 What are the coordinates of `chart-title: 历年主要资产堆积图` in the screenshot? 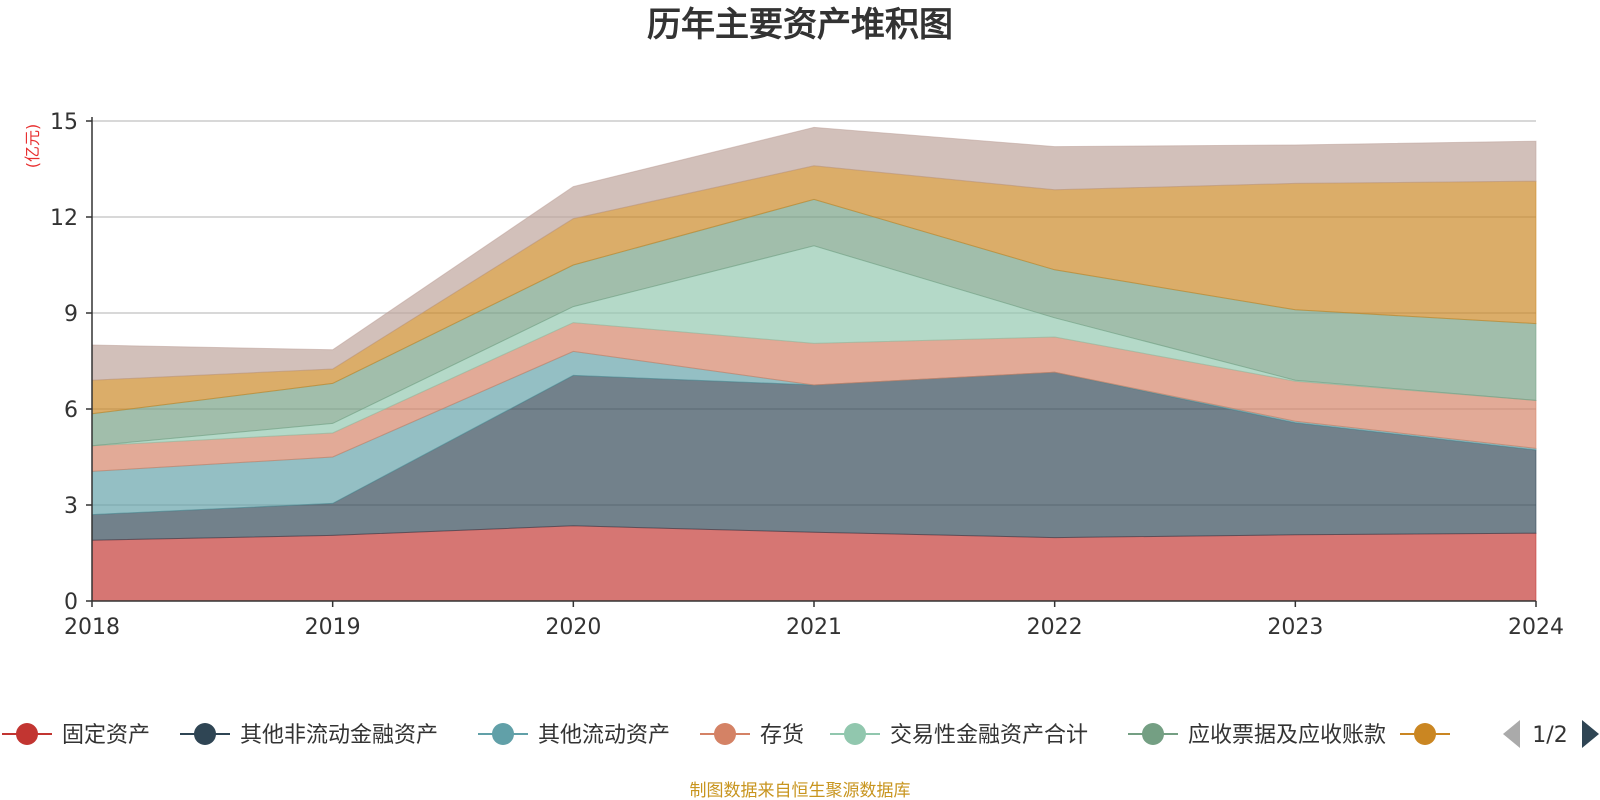 It's located at (800, 25).